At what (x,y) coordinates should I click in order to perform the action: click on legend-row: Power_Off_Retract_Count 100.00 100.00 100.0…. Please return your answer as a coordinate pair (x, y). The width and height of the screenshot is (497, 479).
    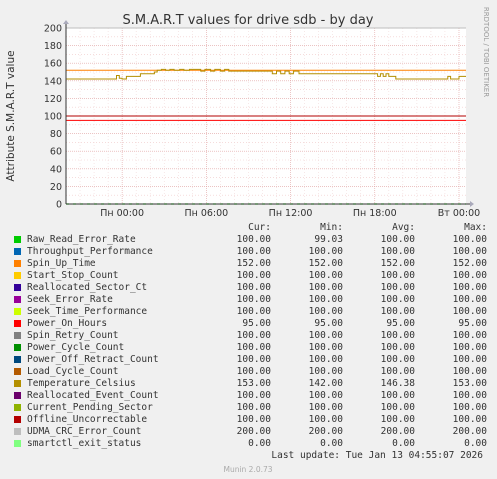
    Looking at the image, I should click on (249, 360).